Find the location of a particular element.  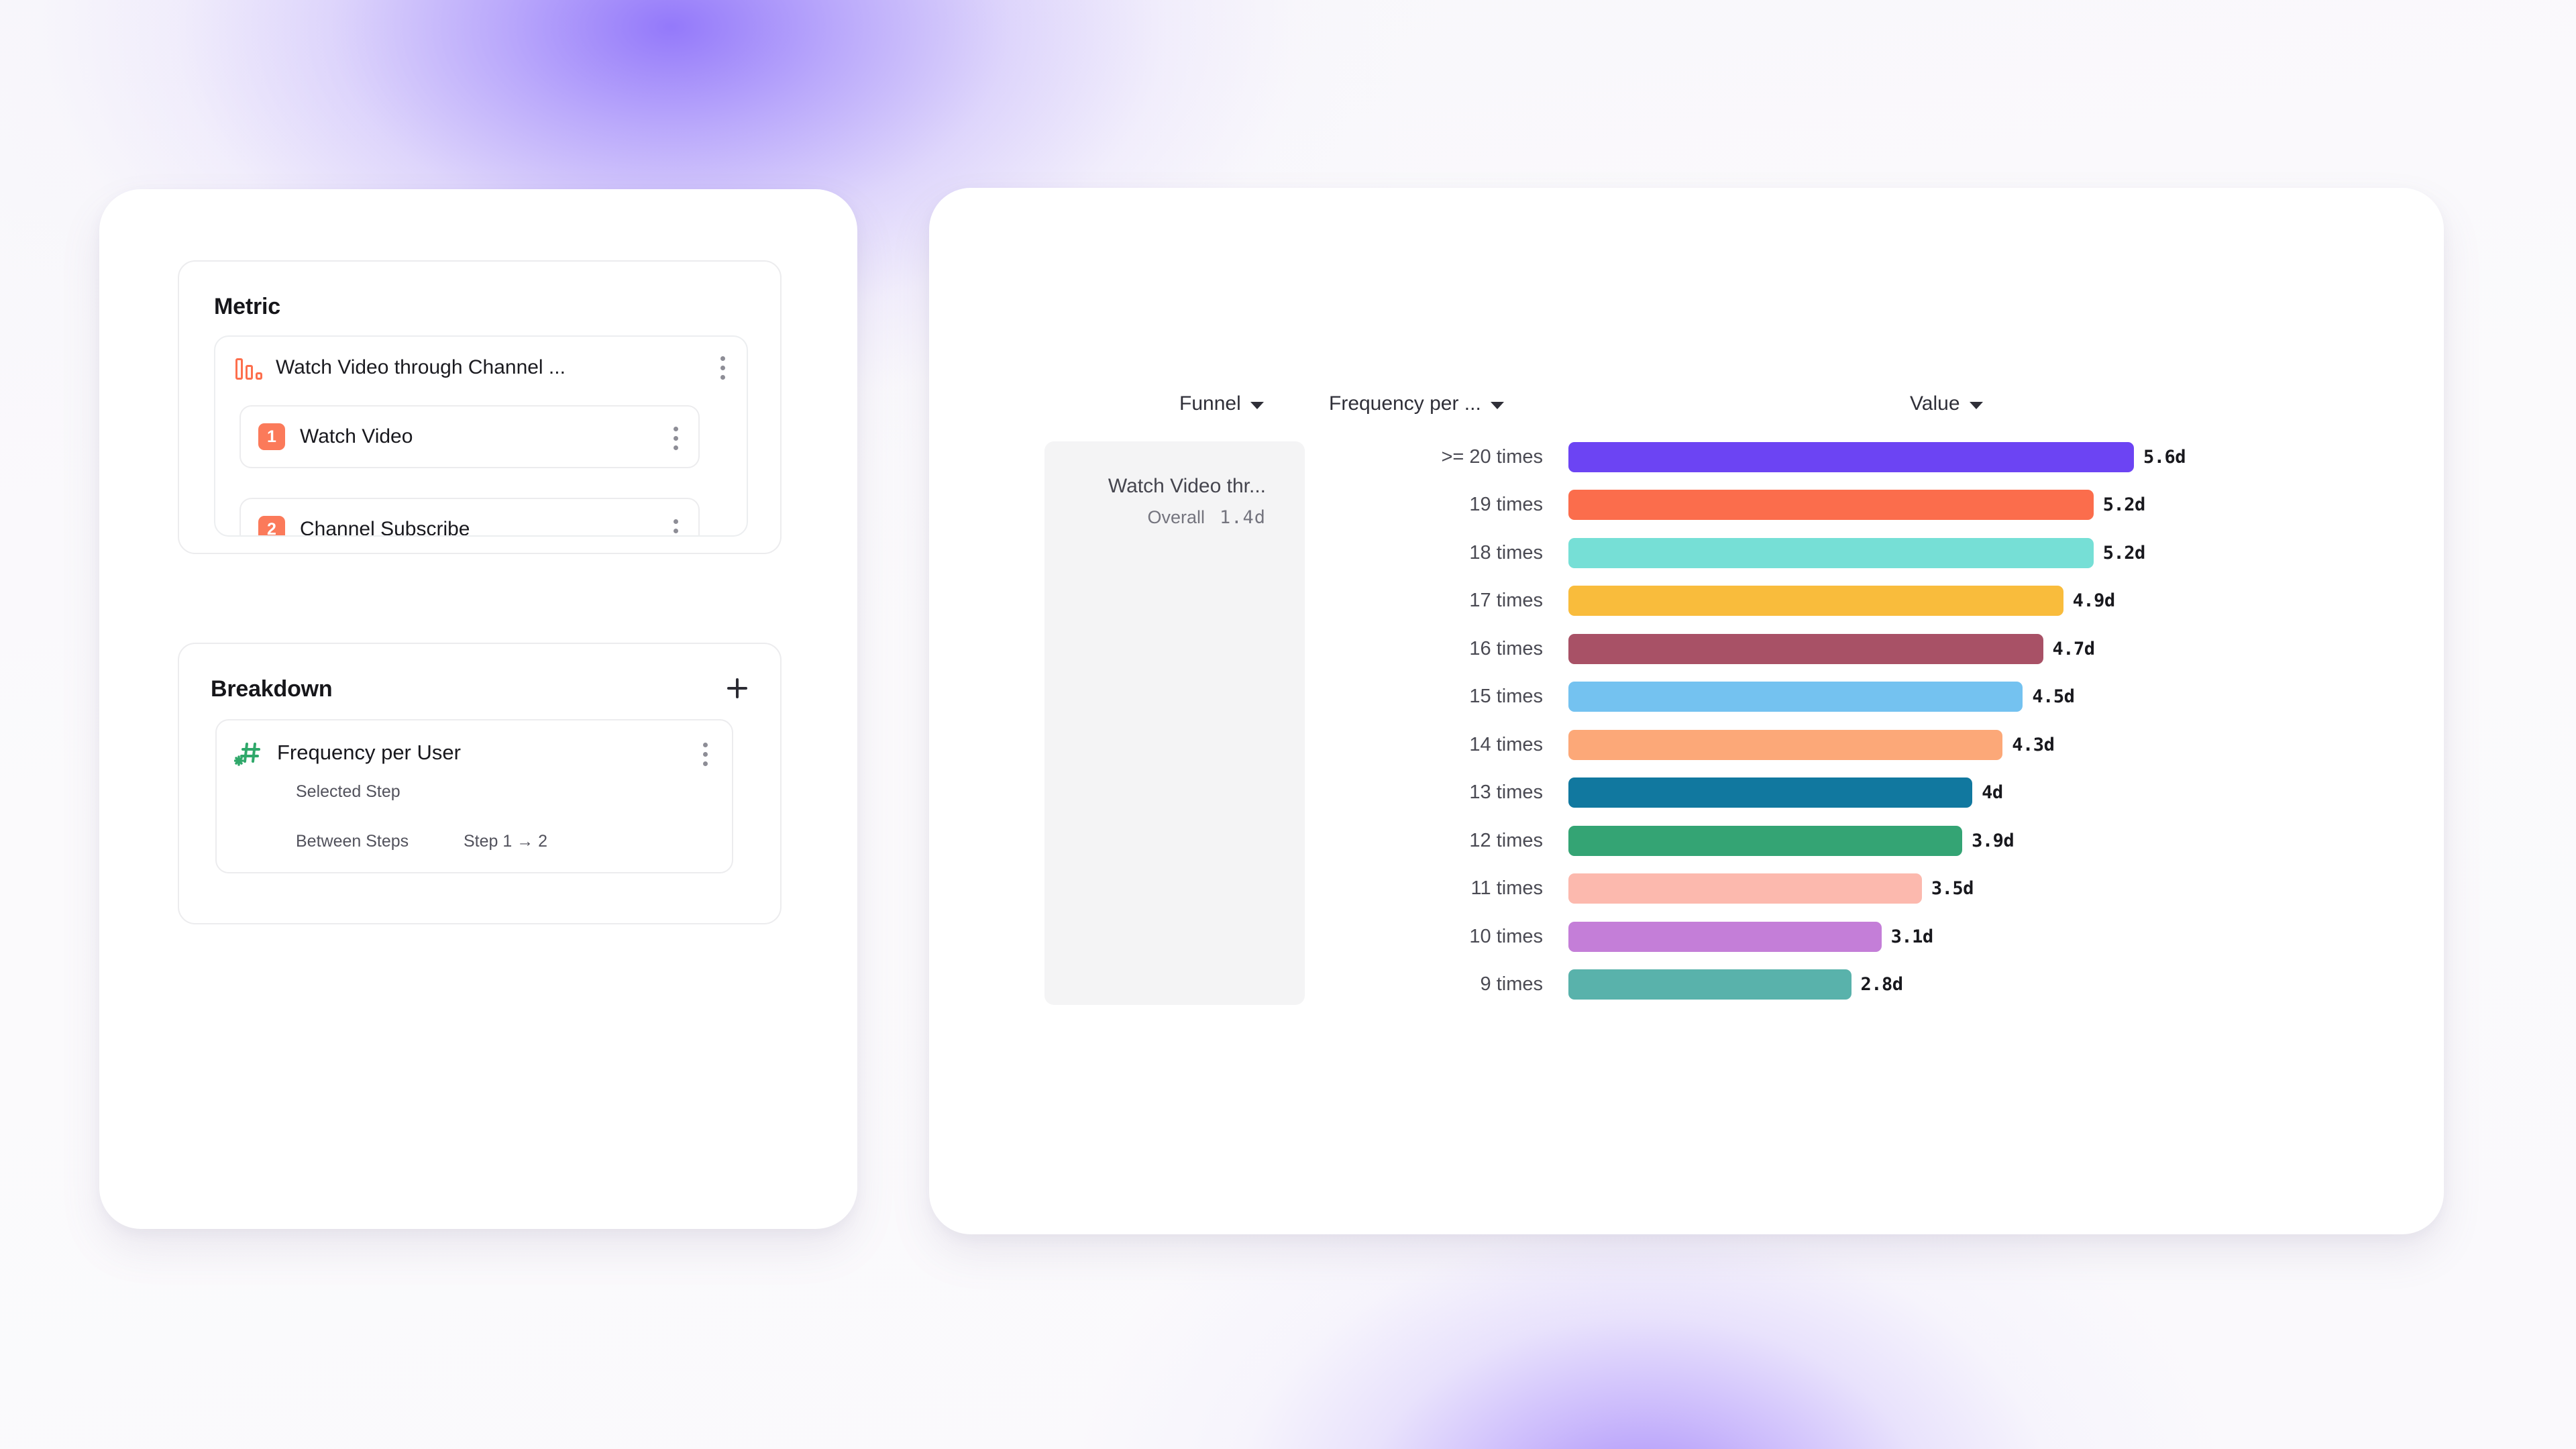

bar-chart-row: 16 times 4.7d is located at coordinates (1731, 648).